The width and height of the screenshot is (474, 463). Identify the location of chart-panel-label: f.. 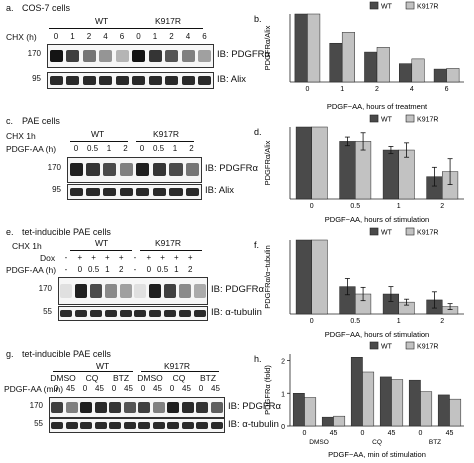
(256, 245).